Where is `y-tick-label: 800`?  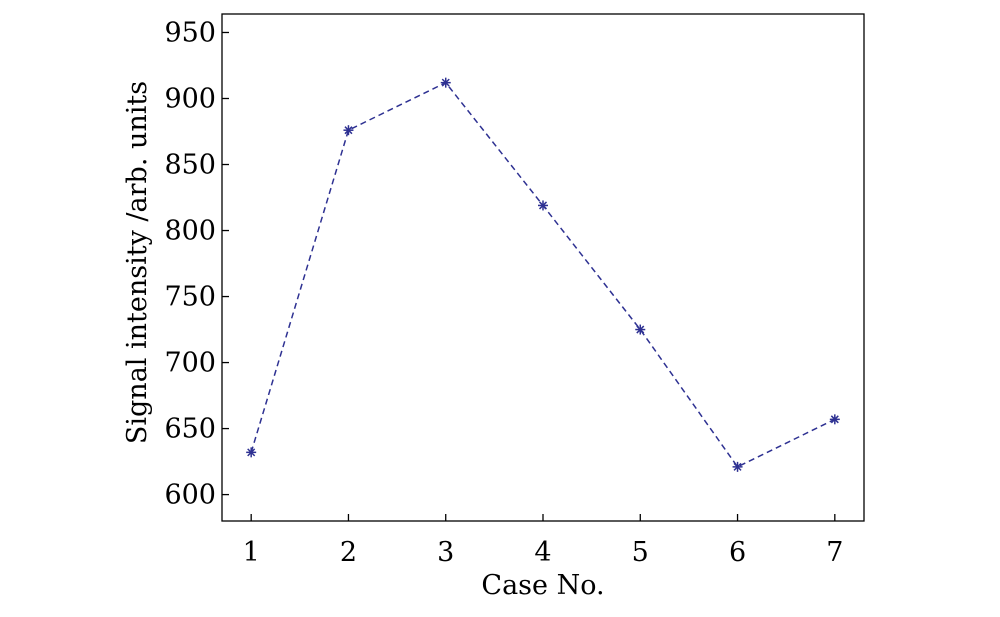
y-tick-label: 800 is located at coordinates (190, 231).